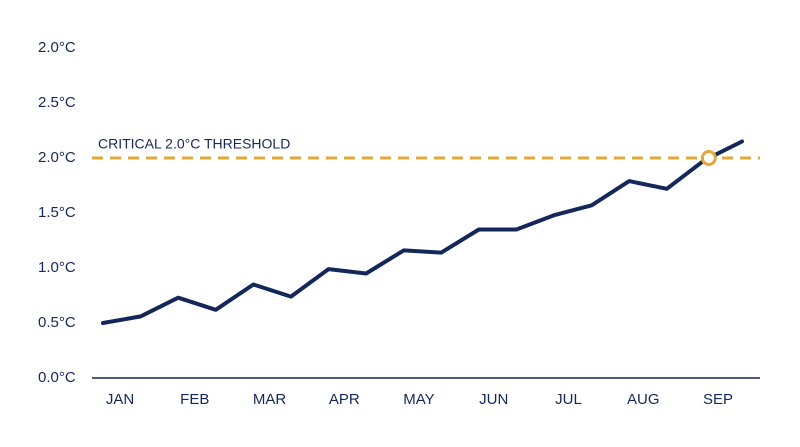 This screenshot has width=800, height=447. I want to click on x-tick-label: MAY, so click(418, 399).